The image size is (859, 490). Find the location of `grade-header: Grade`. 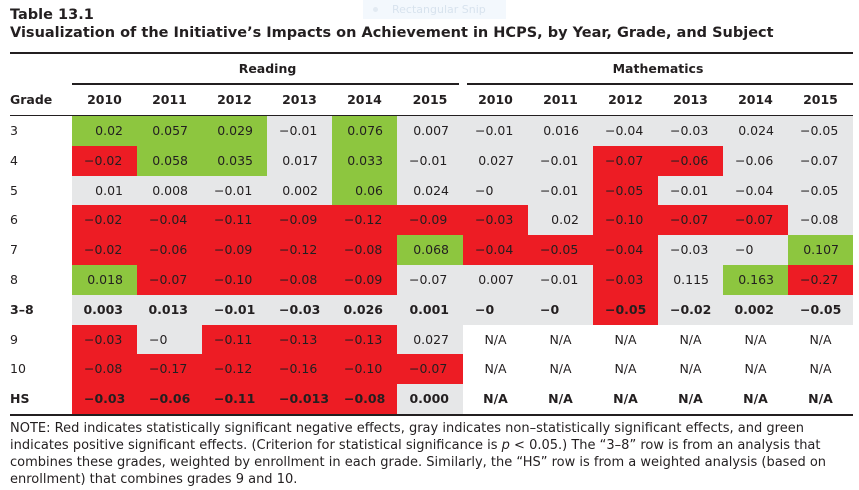

grade-header: Grade is located at coordinates (31, 99).